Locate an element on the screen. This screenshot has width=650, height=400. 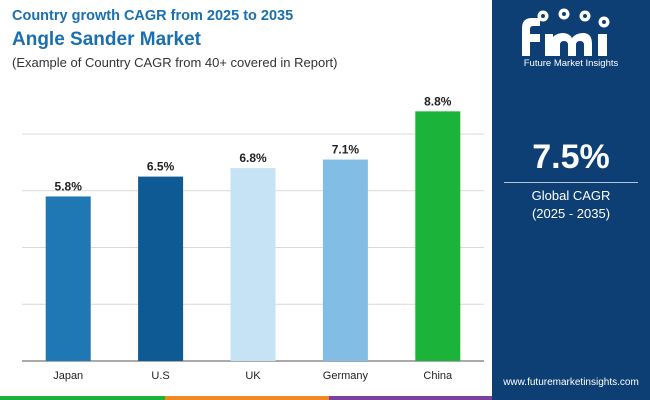
x-tick-label: Japan is located at coordinates (68, 376).